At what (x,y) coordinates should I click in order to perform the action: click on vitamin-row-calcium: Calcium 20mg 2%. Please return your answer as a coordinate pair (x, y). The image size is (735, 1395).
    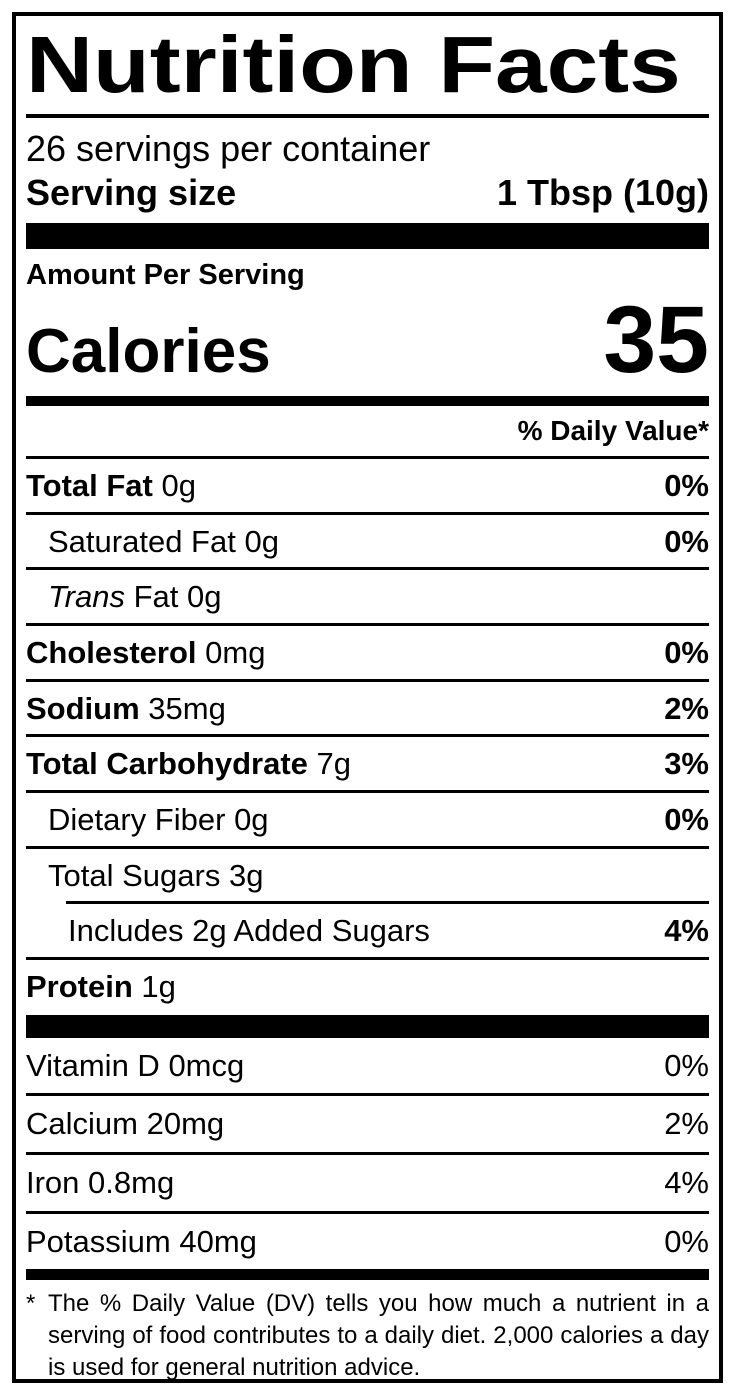
    Looking at the image, I should click on (367, 1125).